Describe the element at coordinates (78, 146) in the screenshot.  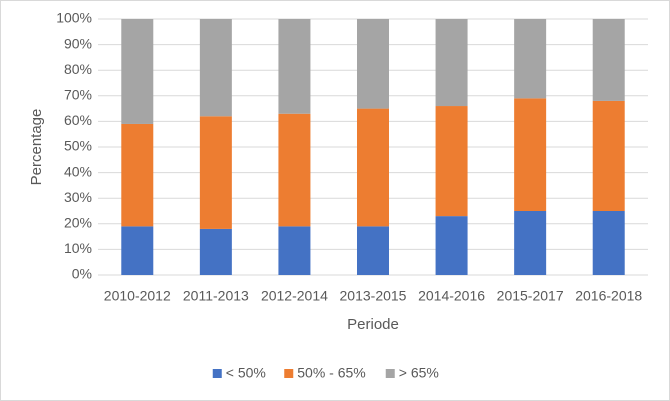
I see `y-tick-label: 50%` at that location.